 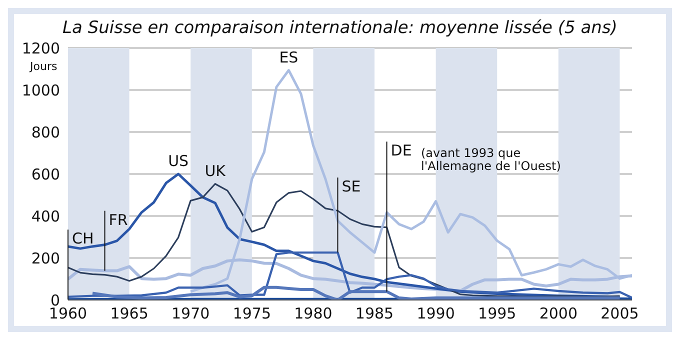 What do you see at coordinates (129, 313) in the screenshot?
I see `x-tick-label: 1965` at bounding box center [129, 313].